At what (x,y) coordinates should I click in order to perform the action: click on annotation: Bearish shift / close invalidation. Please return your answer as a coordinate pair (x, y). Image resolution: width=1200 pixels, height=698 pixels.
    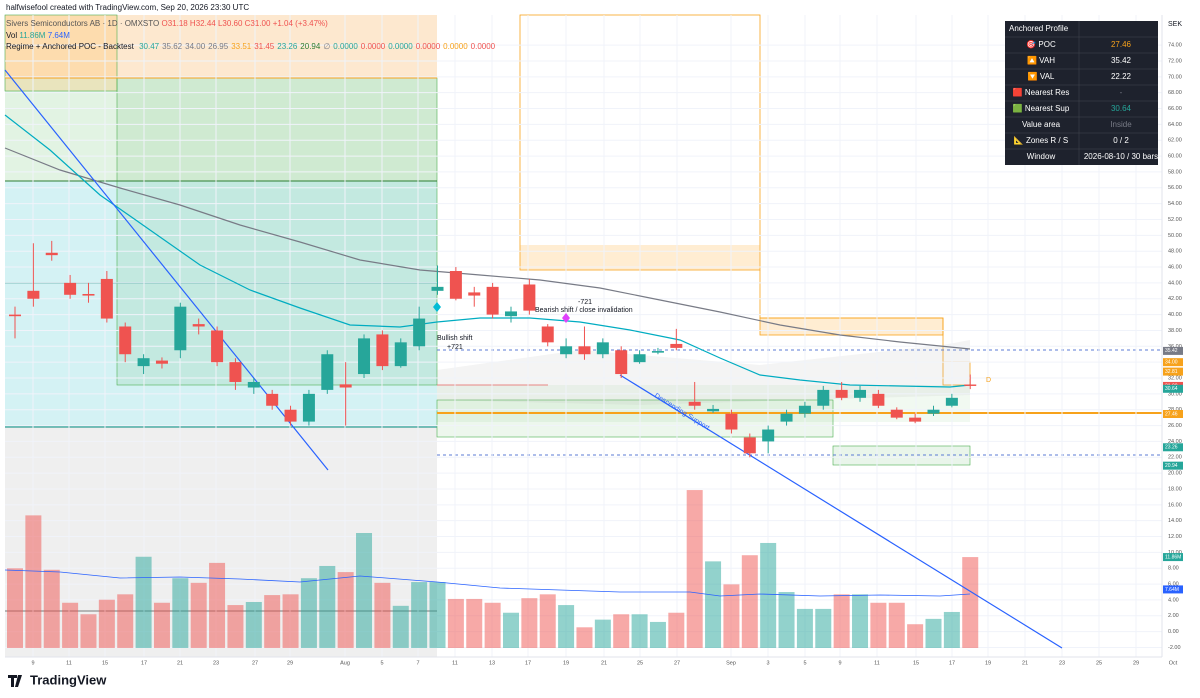
    Looking at the image, I should click on (584, 310).